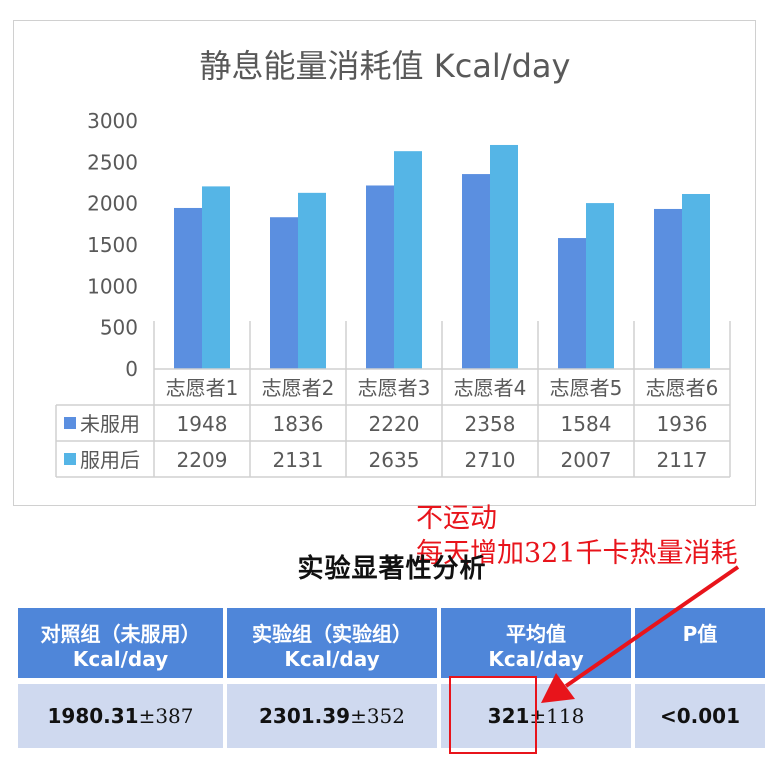 The height and width of the screenshot is (763, 784). What do you see at coordinates (490, 424) in the screenshot?
I see `data-label: 2358` at bounding box center [490, 424].